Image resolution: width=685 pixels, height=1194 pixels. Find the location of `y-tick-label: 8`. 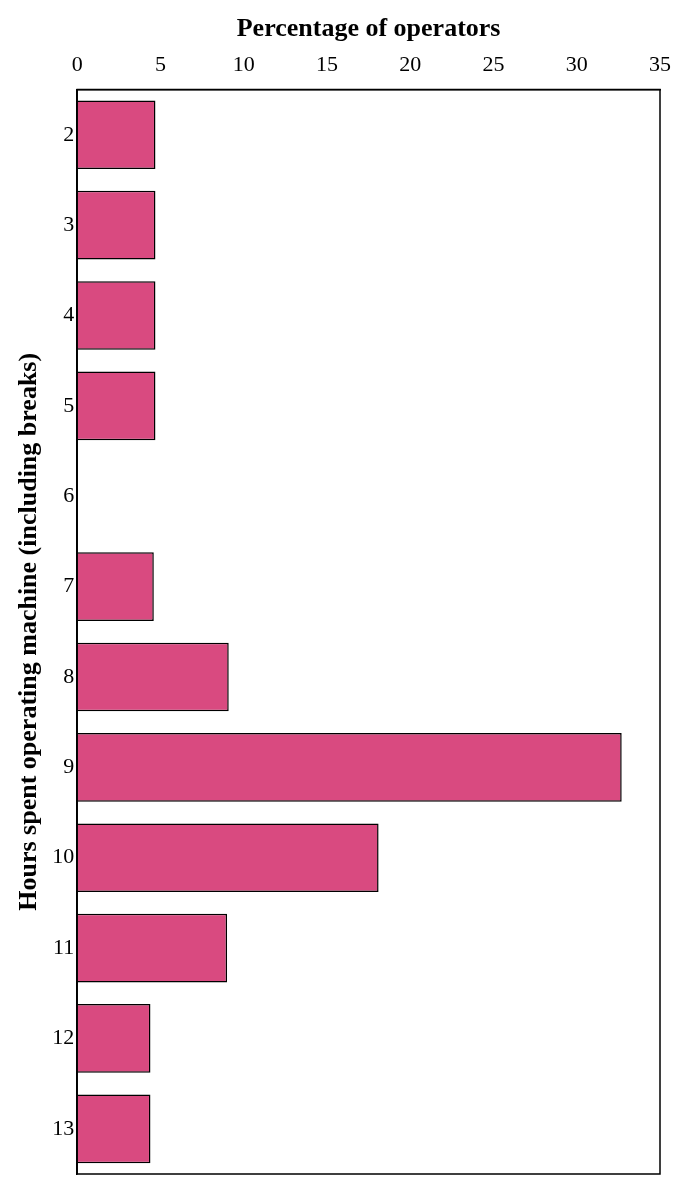

y-tick-label: 8 is located at coordinates (69, 675).